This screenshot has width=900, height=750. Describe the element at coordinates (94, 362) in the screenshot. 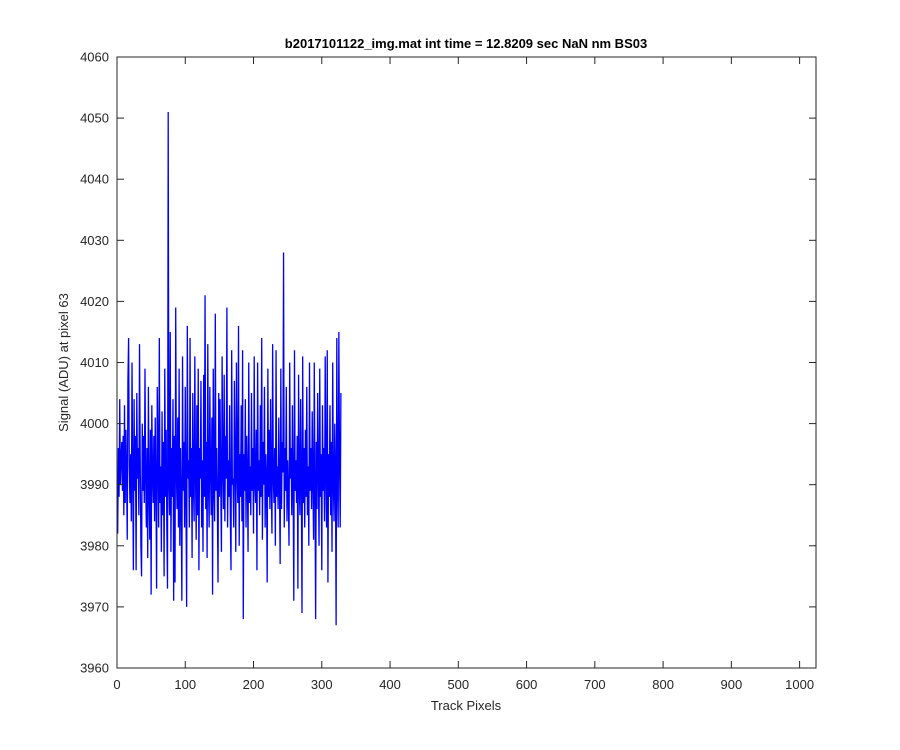

I see `y-tick-label: 4010` at that location.